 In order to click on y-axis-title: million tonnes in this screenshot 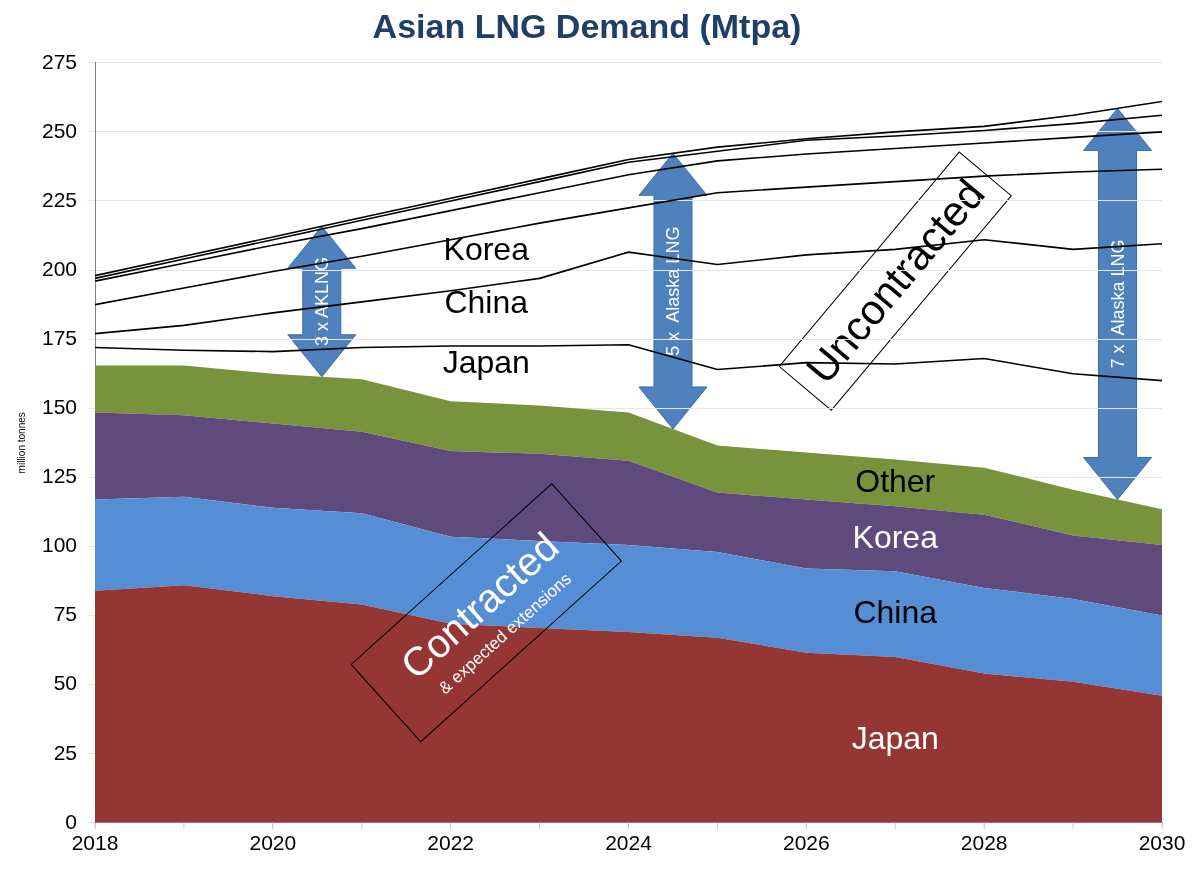, I will do `click(21, 443)`.